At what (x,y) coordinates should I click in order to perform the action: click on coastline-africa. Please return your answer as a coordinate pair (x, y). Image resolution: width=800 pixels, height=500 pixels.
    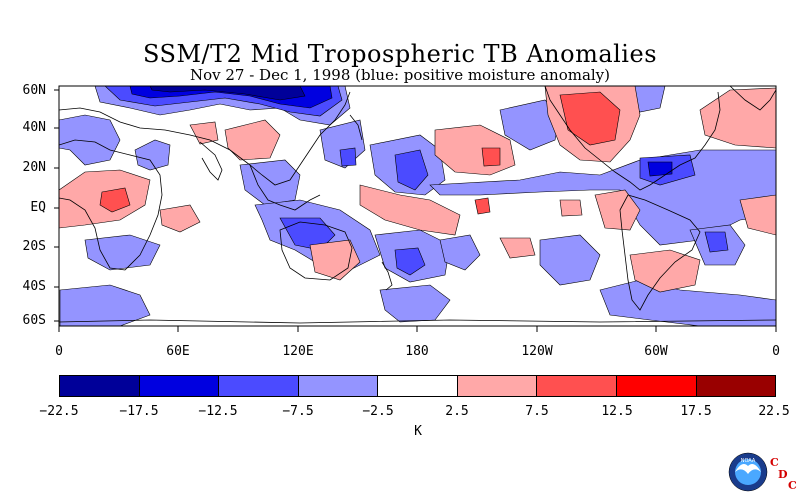
    Looking at the image, I should click on (111, 205).